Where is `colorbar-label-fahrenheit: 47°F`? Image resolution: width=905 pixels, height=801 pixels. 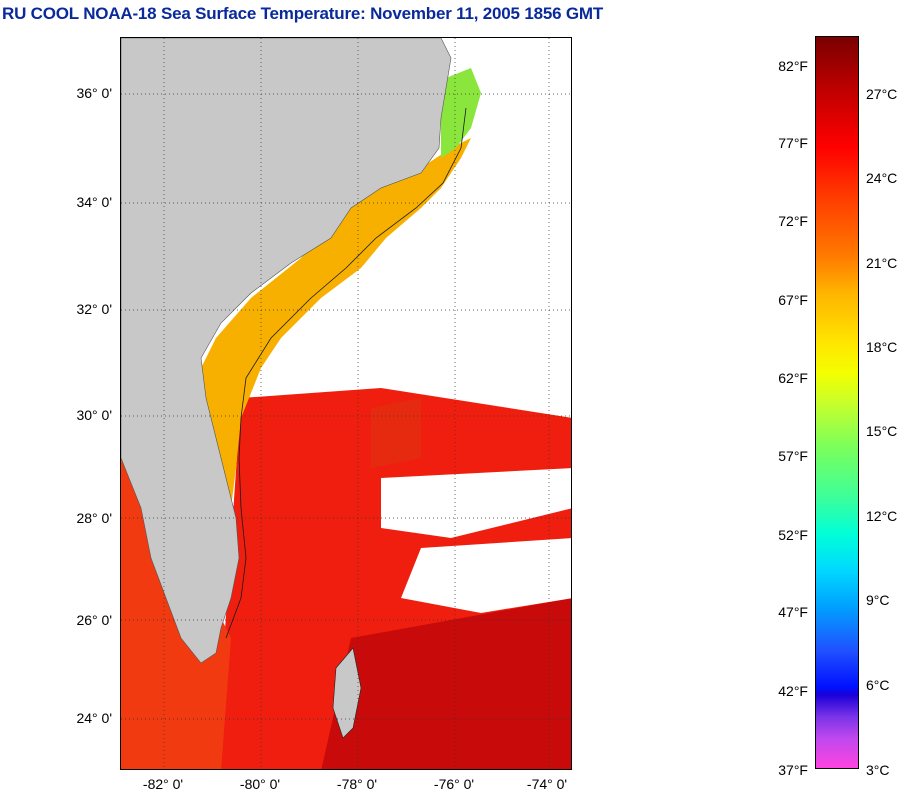
colorbar-label-fahrenheit: 47°F is located at coordinates (793, 612).